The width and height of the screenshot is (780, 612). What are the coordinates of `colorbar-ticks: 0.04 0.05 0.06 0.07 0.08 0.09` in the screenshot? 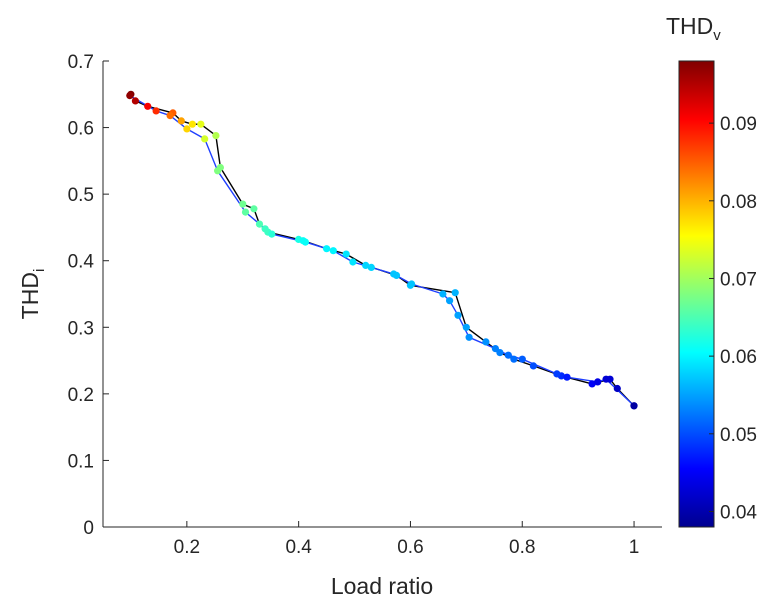 It's located at (733, 318).